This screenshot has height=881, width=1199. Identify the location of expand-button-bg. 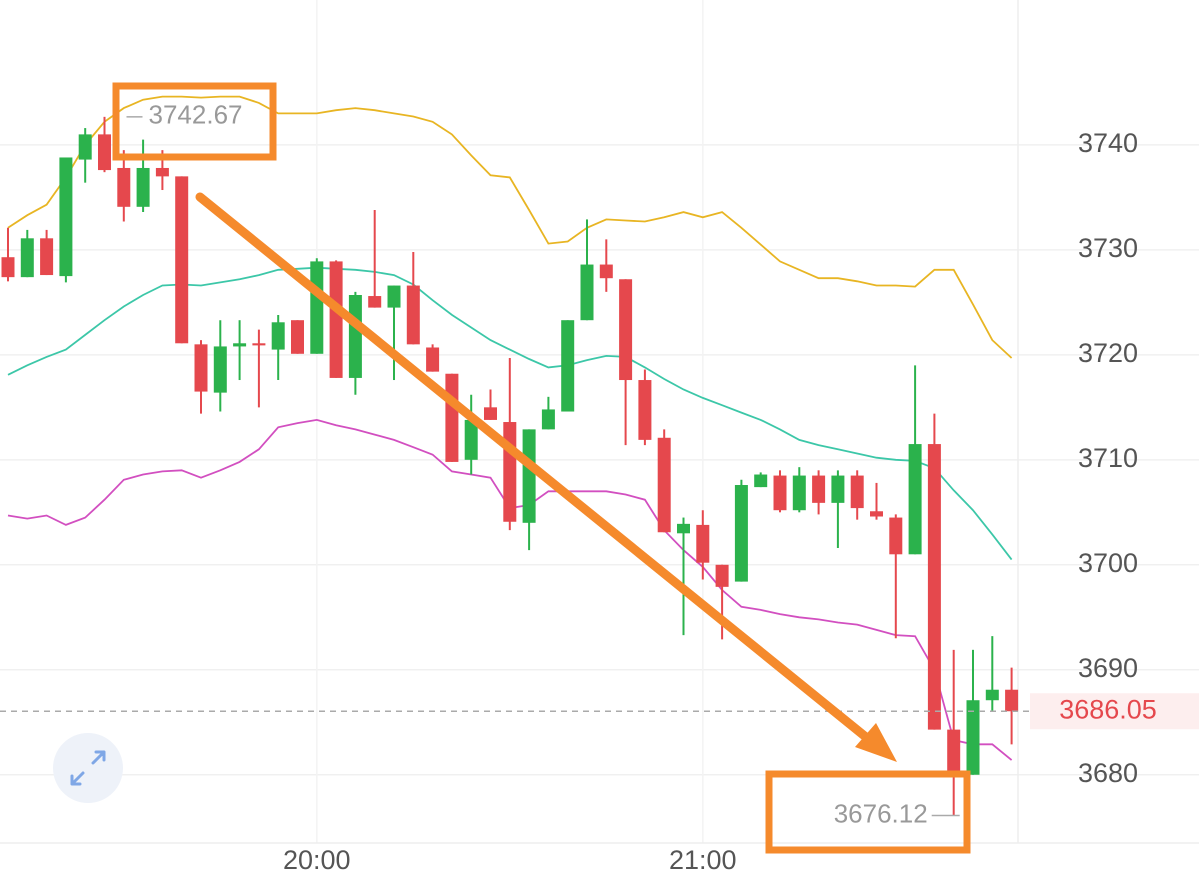
(88, 768).